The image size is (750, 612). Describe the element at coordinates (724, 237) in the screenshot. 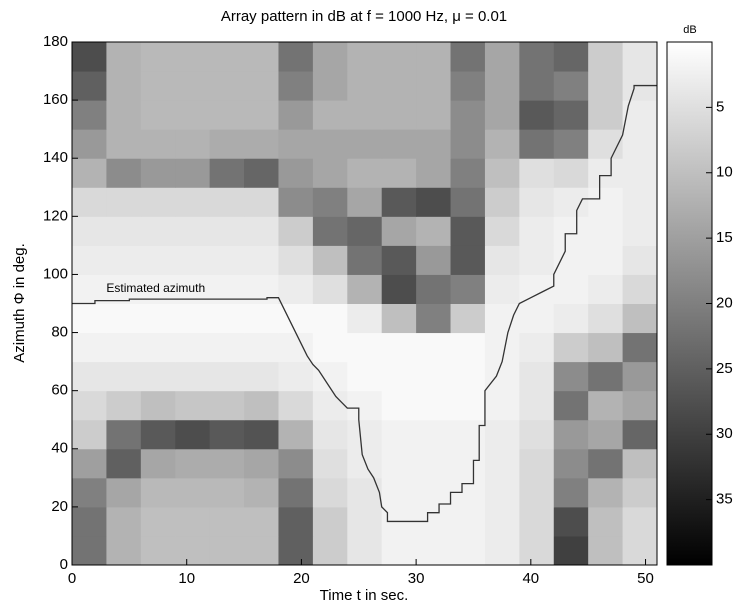

I see `colorbar-tick-label: 15` at that location.